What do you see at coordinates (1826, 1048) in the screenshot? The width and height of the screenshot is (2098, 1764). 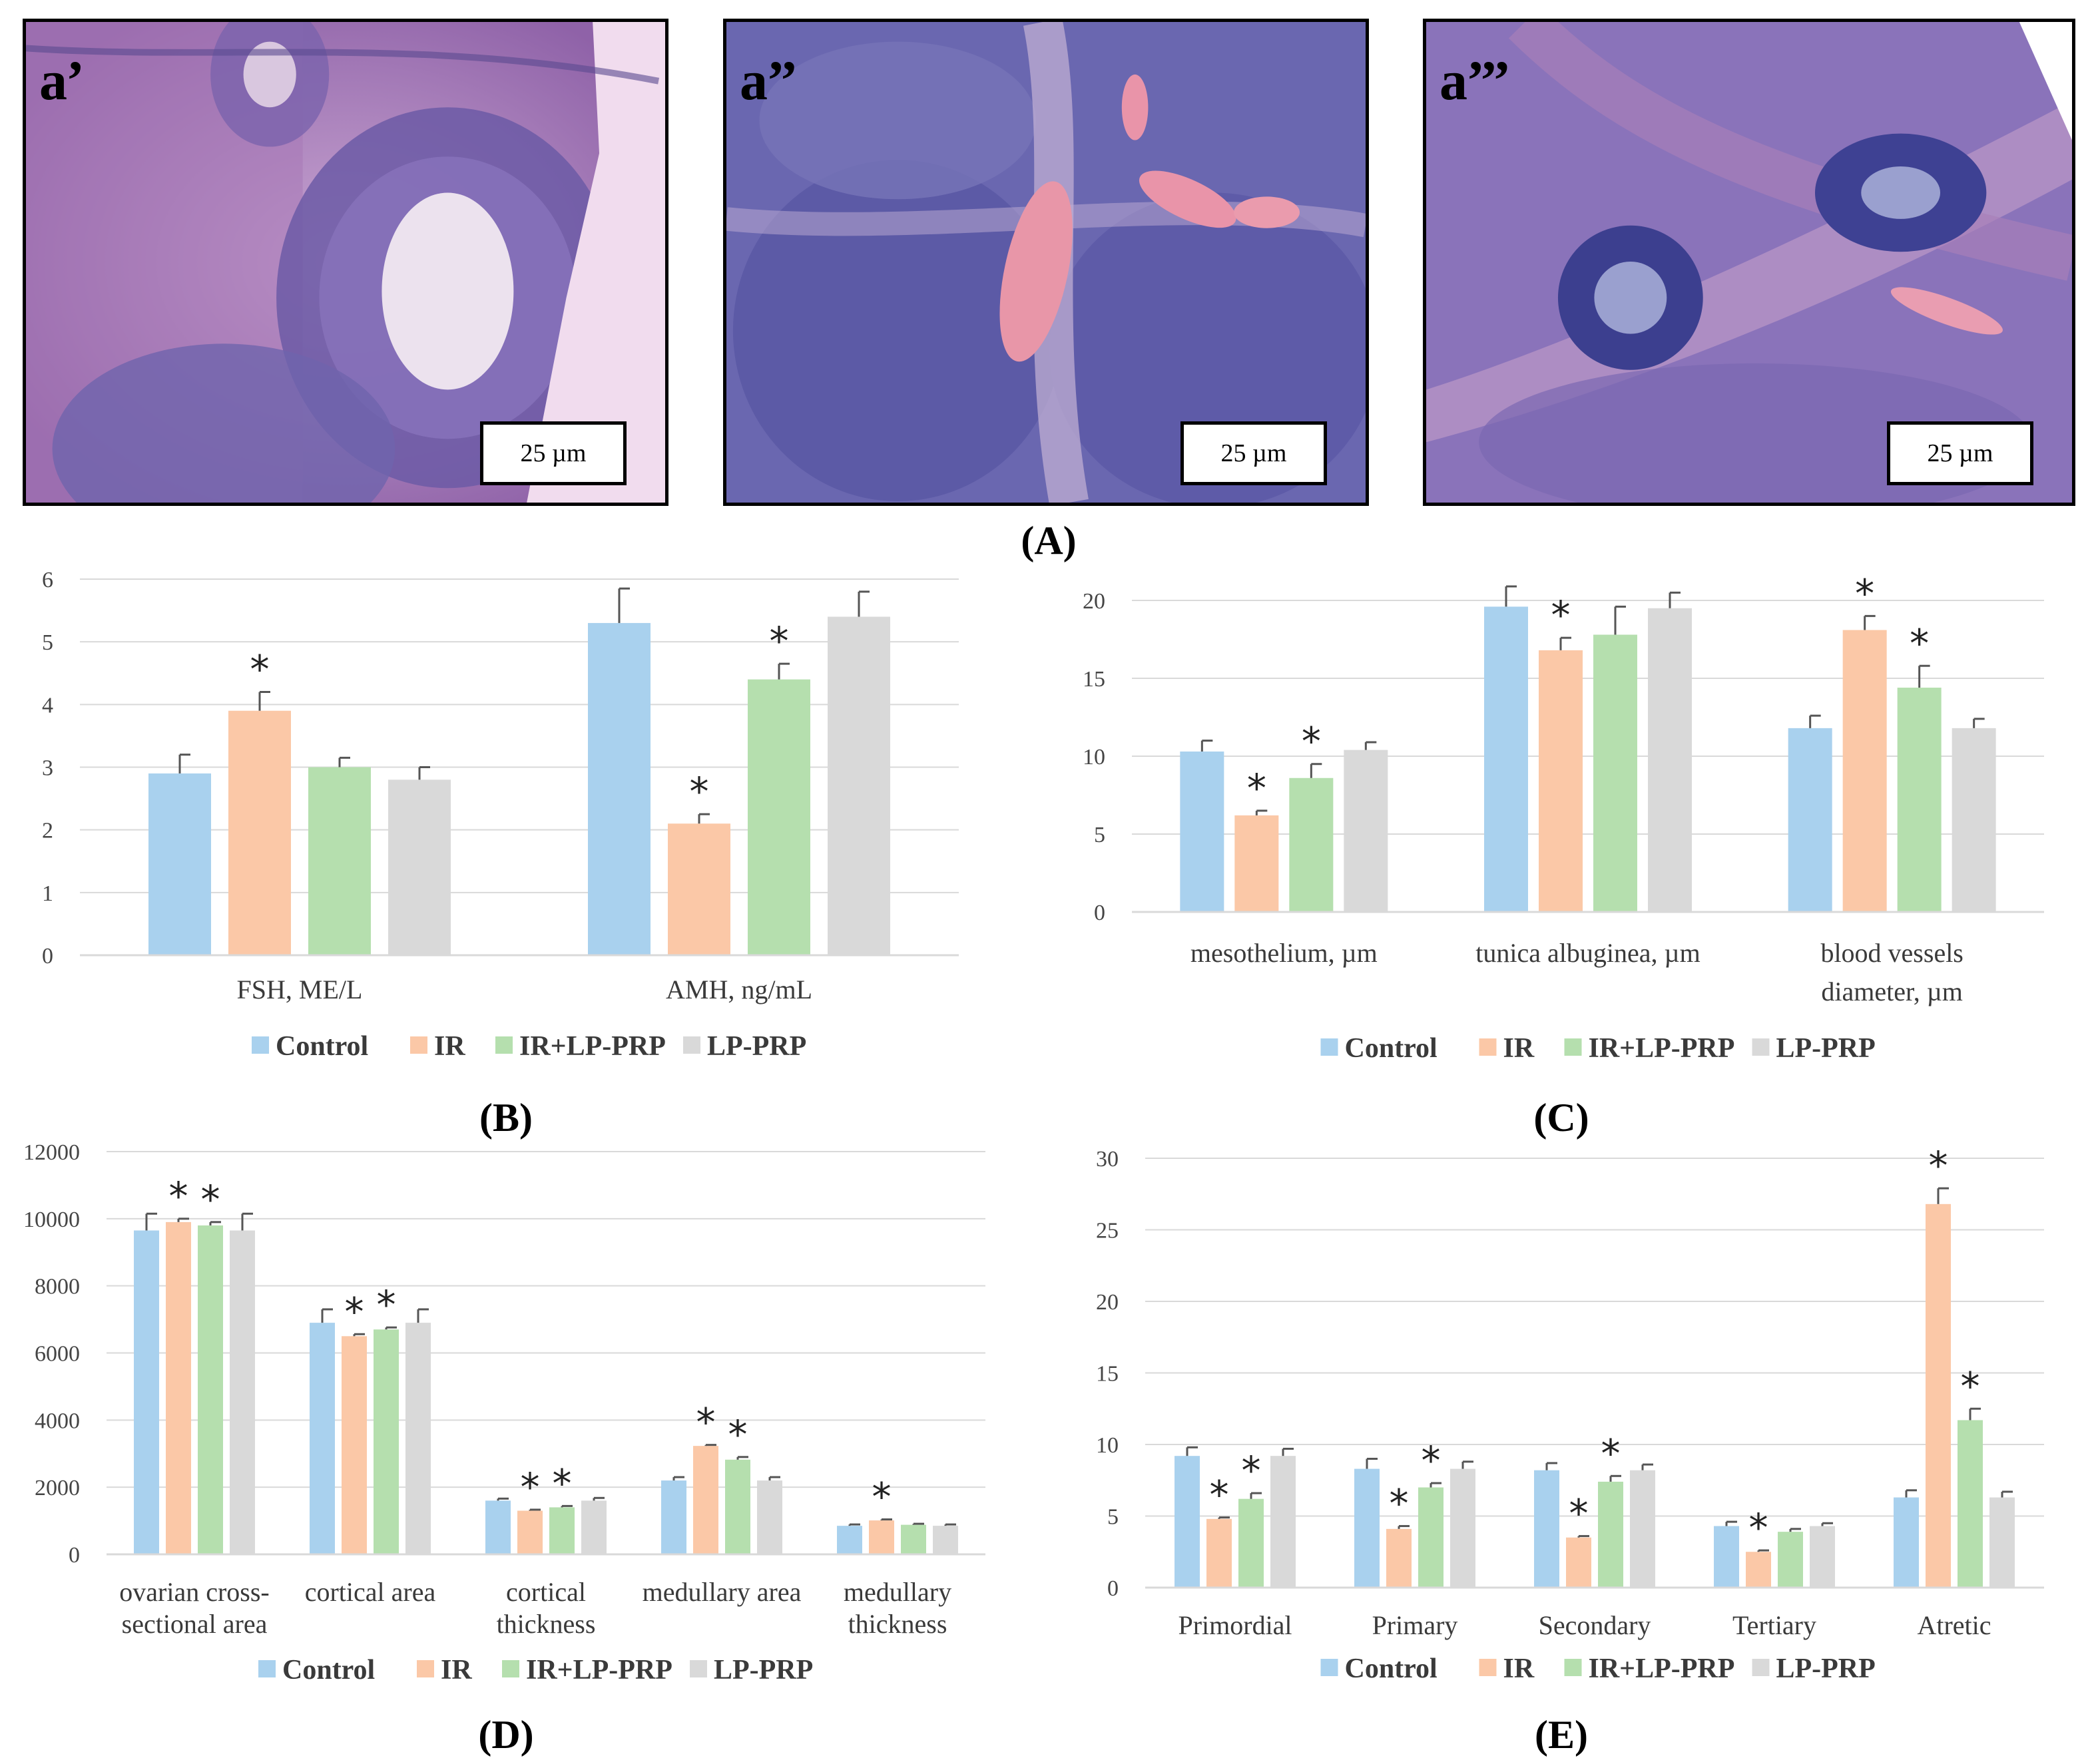 I see `legend-label: LP-PRP` at bounding box center [1826, 1048].